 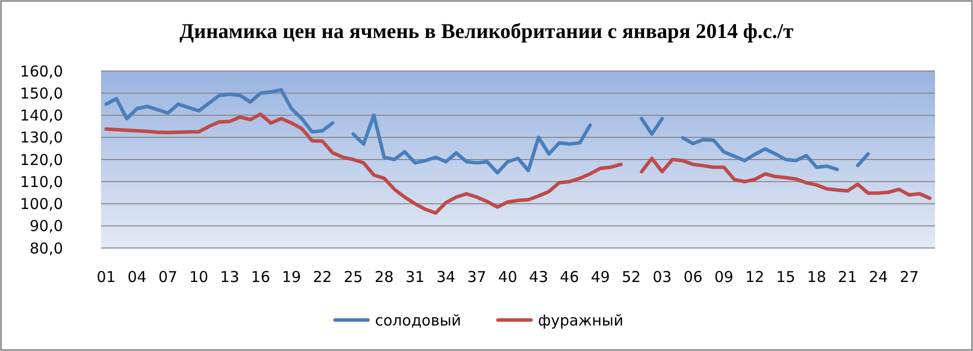 I want to click on y-tick-label: 160,0, so click(x=41, y=71).